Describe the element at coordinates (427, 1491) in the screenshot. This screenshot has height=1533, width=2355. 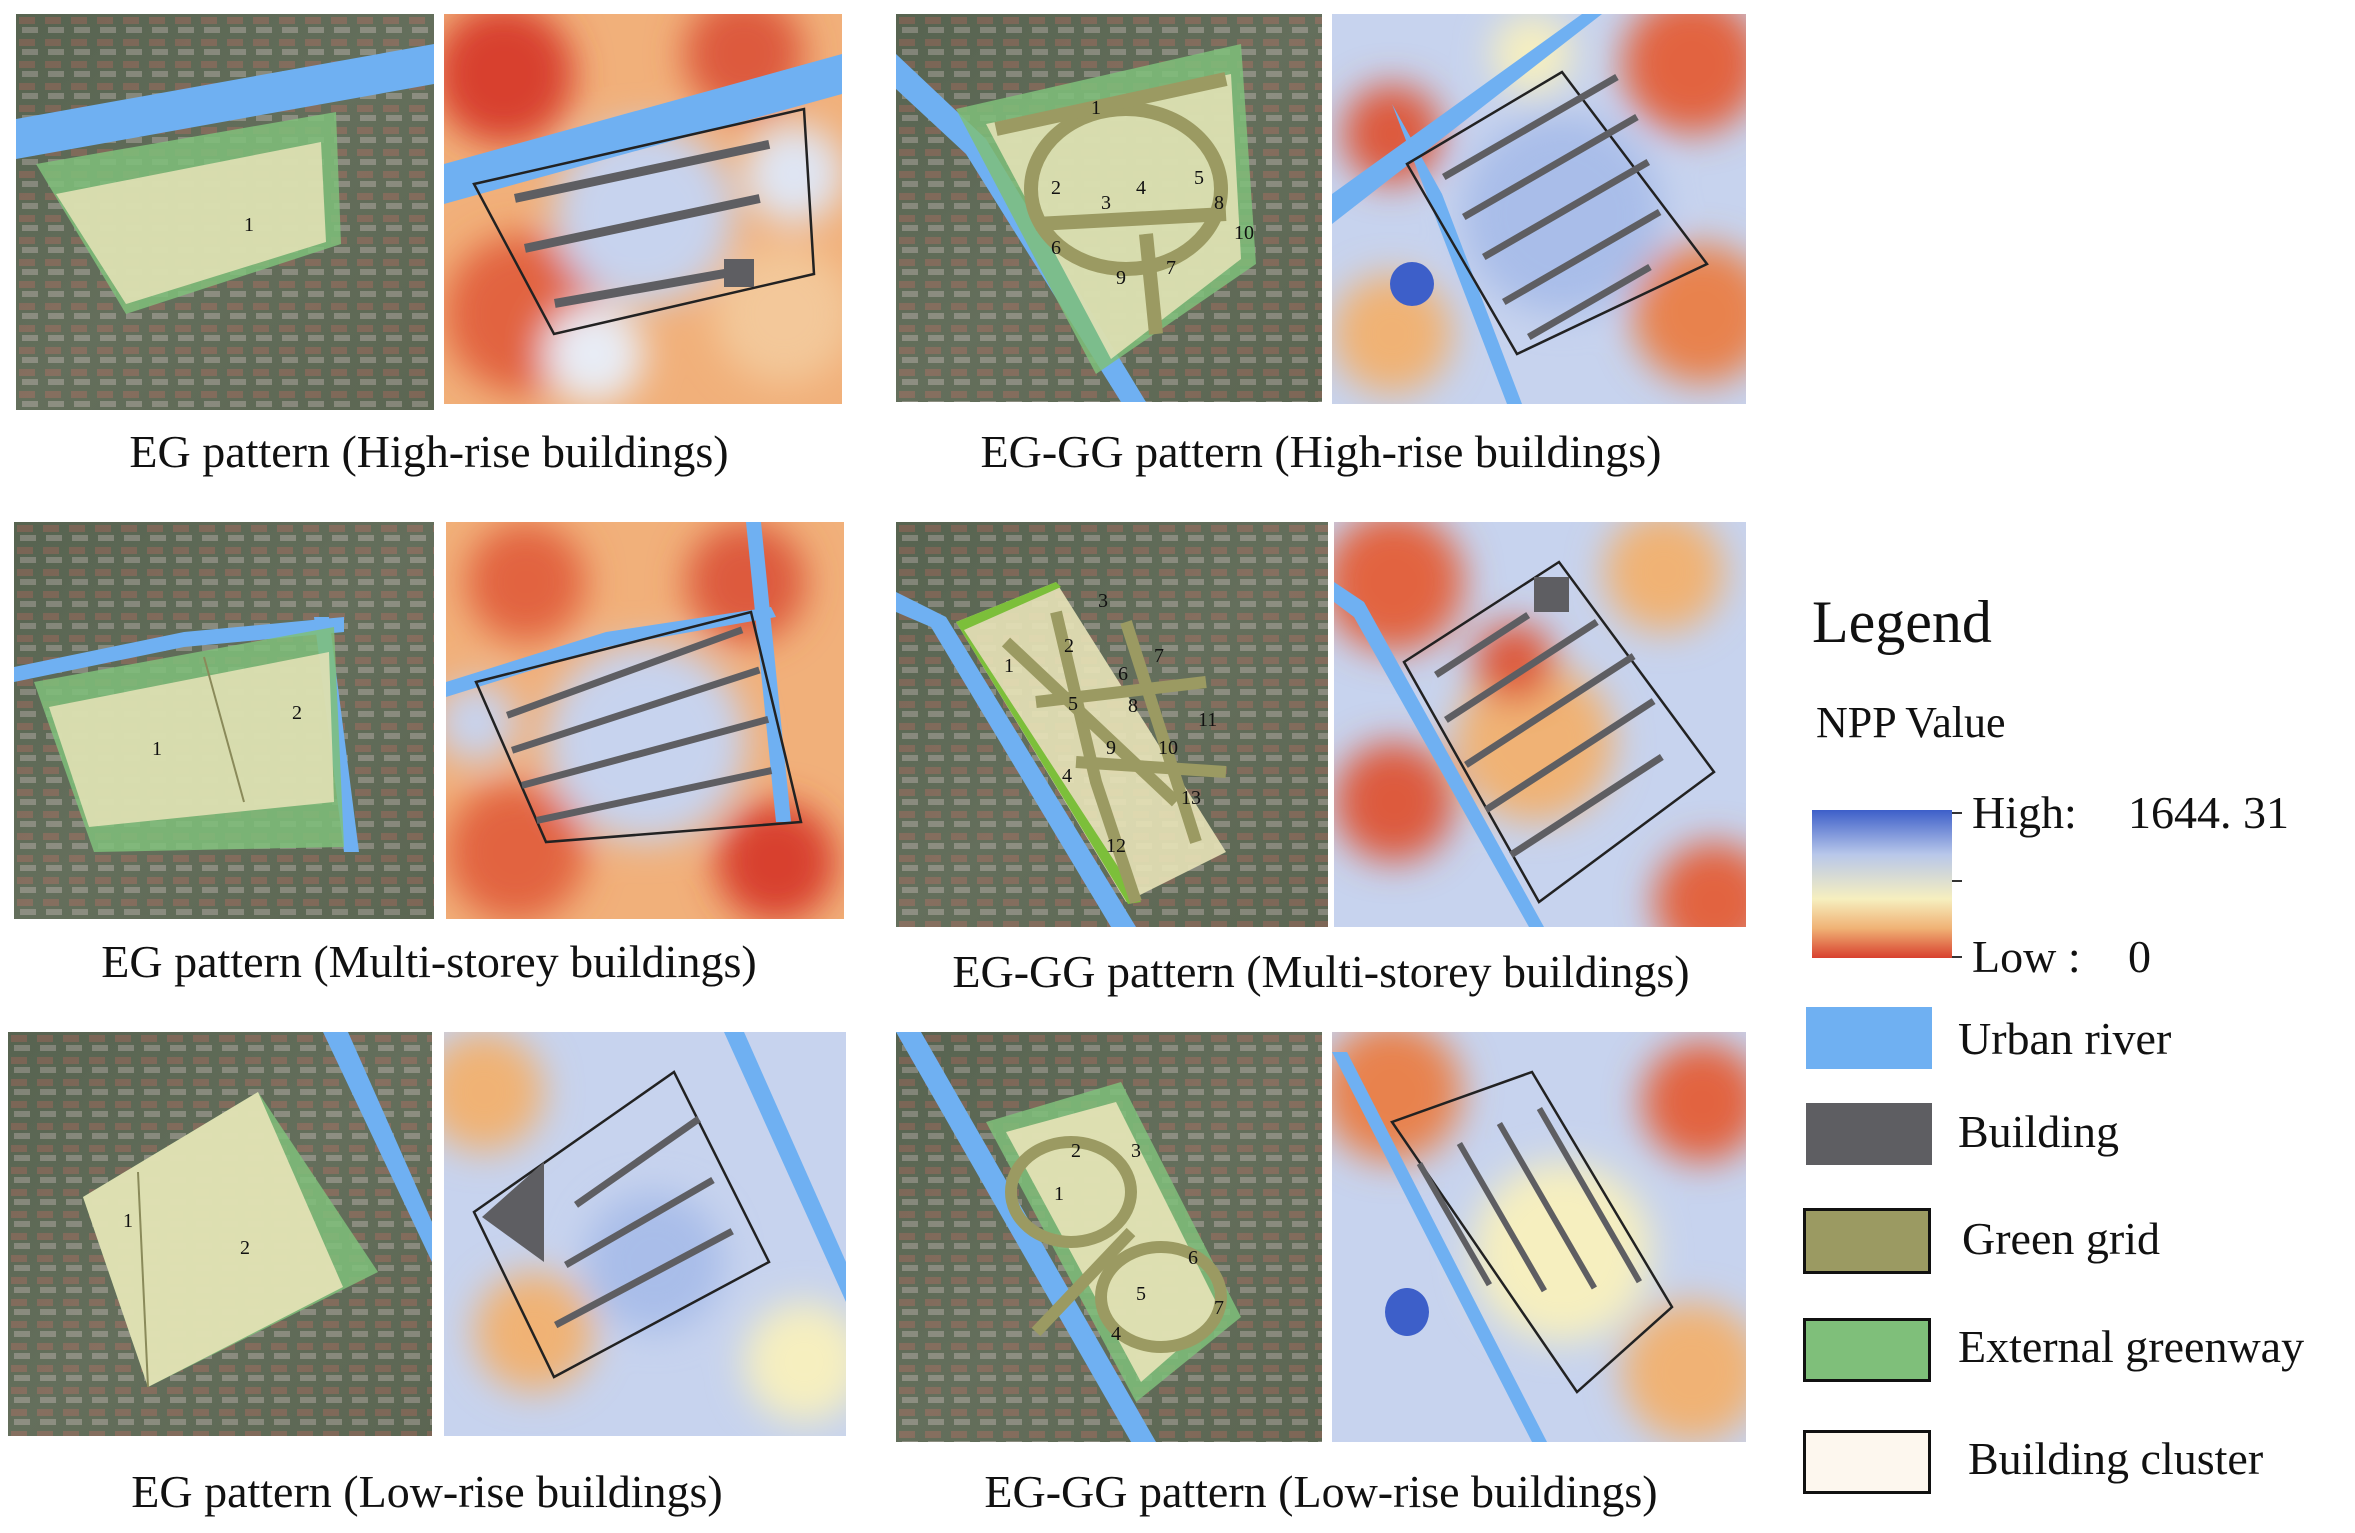
I see `caption-eg-low-rise: EG pattern (Low-rise buildings)` at that location.